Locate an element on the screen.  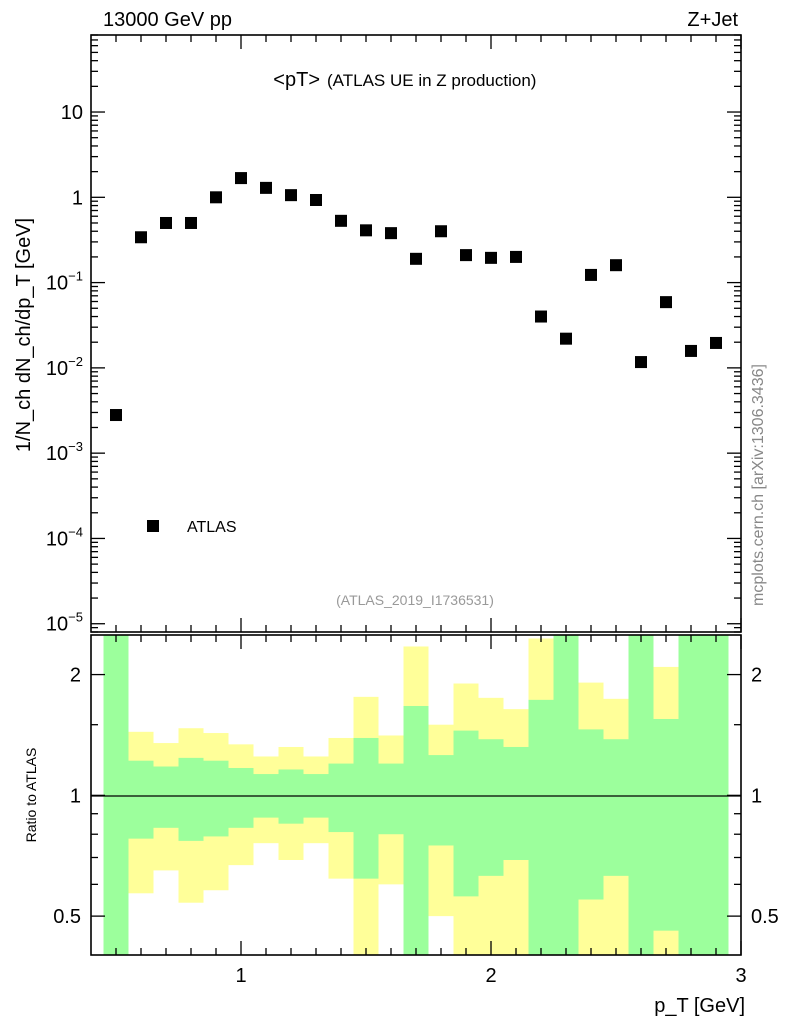
tick-exponent: −5 is located at coordinates (75, 617).